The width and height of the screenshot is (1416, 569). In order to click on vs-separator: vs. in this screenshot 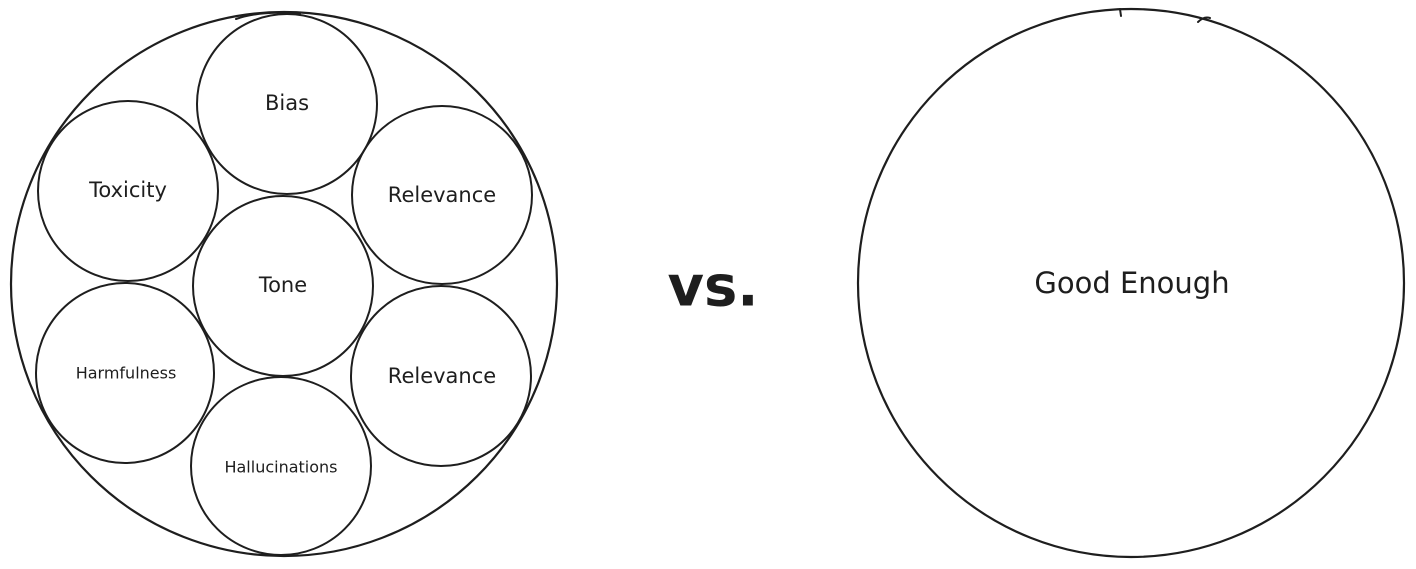, I will do `click(712, 287)`.